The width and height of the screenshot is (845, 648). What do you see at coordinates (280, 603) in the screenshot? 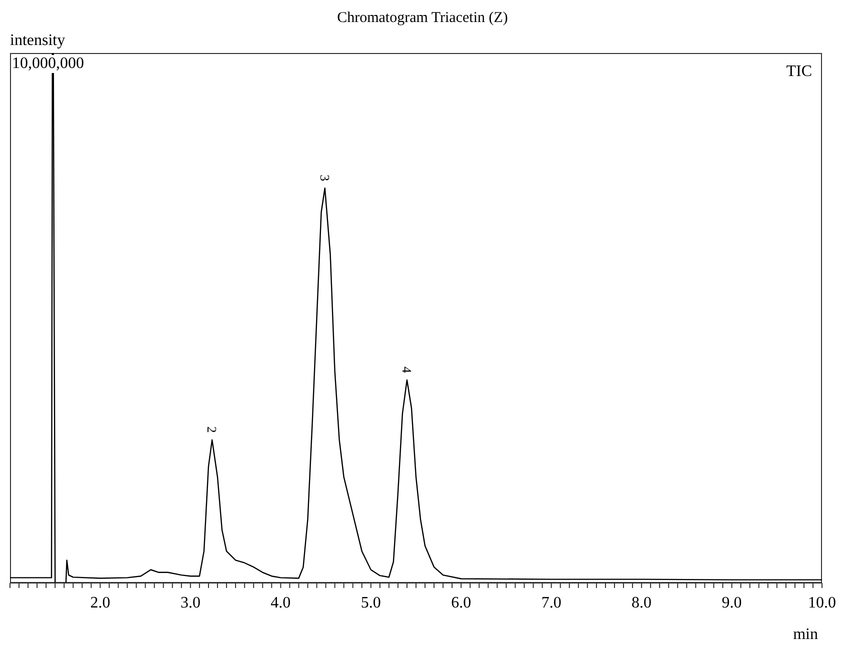
I see `x-tick-label: 4.0` at bounding box center [280, 603].